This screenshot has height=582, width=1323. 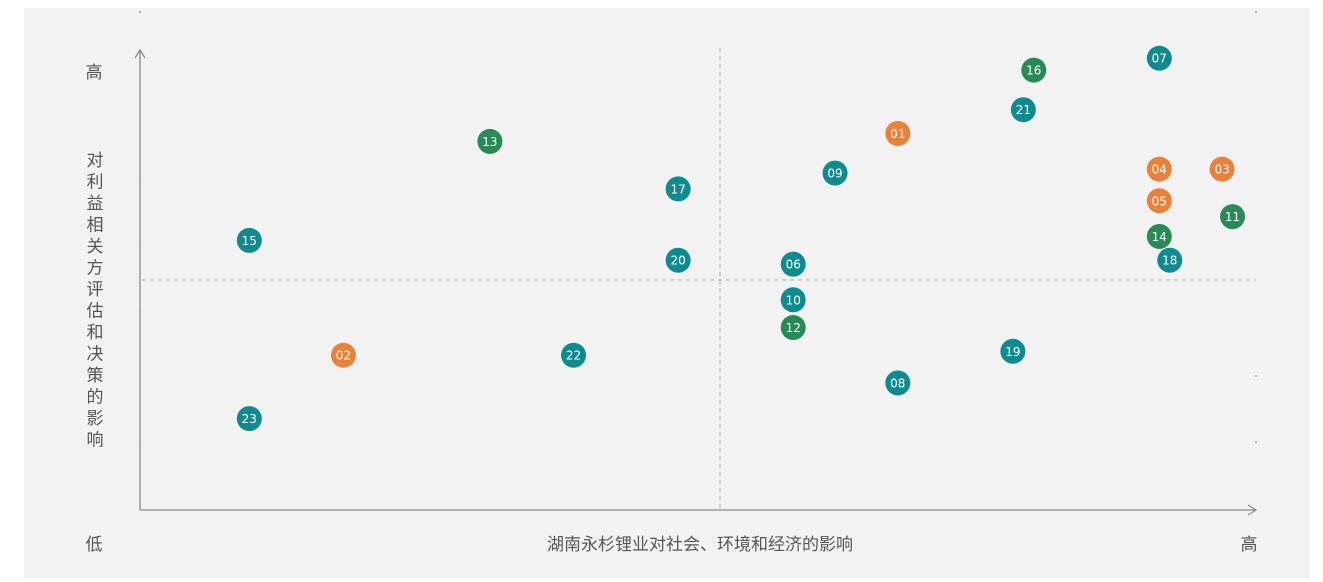 I want to click on data-point-03: 03, so click(x=1222, y=169).